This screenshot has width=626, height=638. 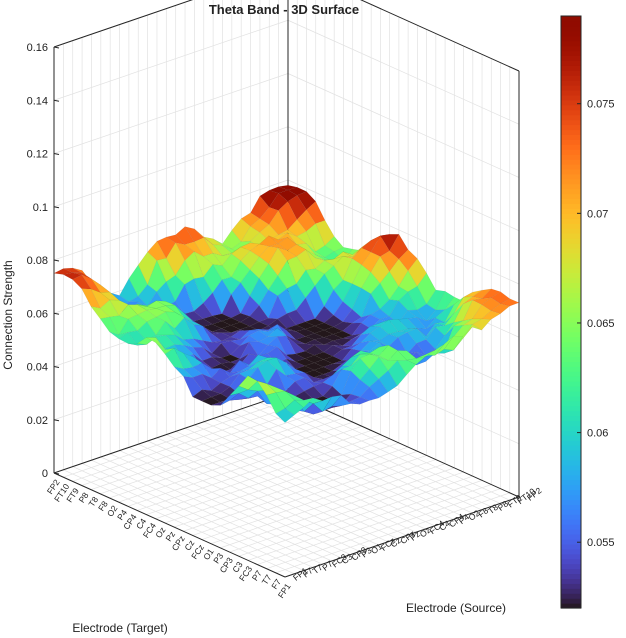 What do you see at coordinates (37, 48) in the screenshot?
I see `z-tick-label: 0.16` at bounding box center [37, 48].